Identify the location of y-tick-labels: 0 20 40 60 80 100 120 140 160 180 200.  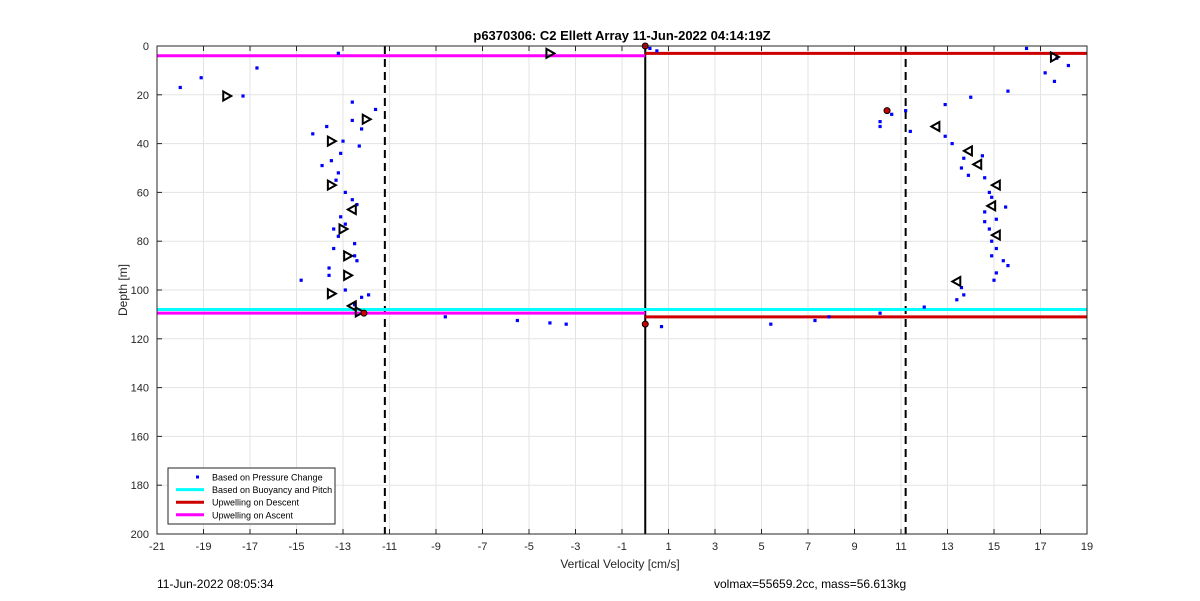
(140, 291).